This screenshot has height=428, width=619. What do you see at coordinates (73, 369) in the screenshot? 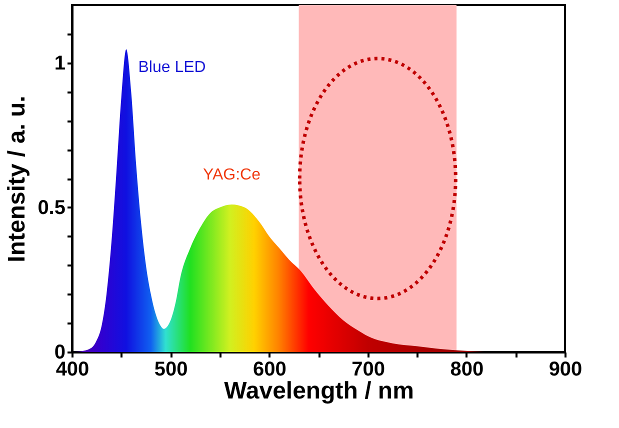
I see `x-tick-label: 400` at bounding box center [73, 369].